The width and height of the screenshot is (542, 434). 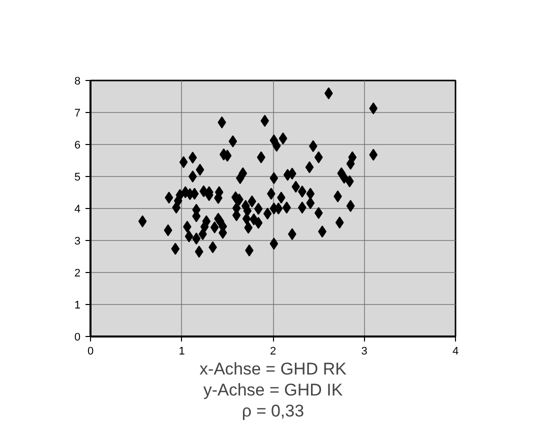 What do you see at coordinates (77, 210) in the screenshot?
I see `y-tick-label: 4` at bounding box center [77, 210].